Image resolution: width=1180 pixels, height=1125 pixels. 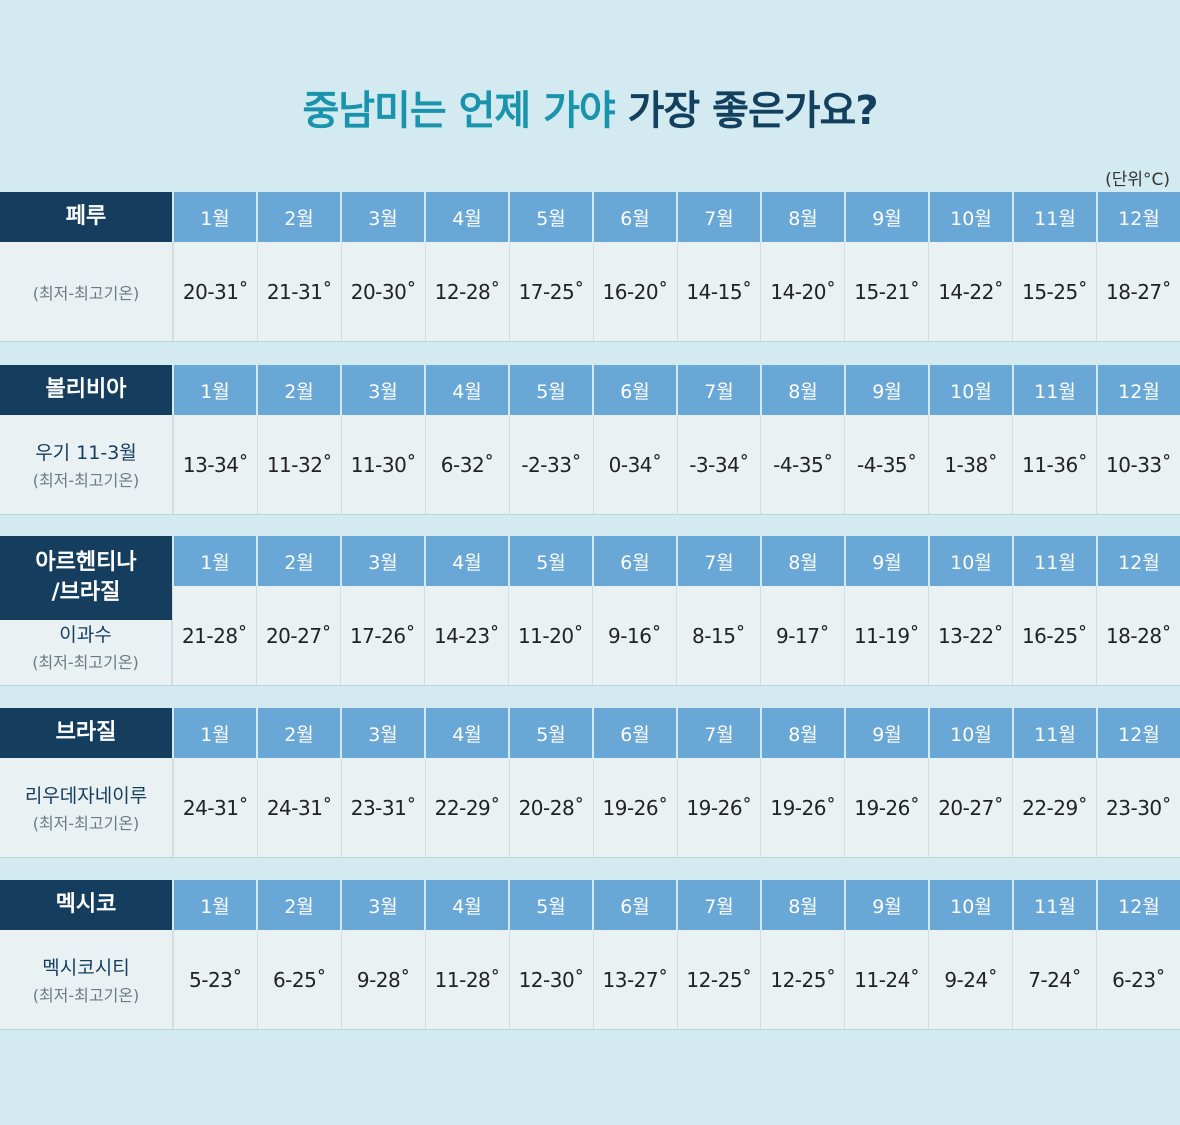 What do you see at coordinates (458, 111) in the screenshot?
I see `title-highlight: 중남미는 언제 가야` at bounding box center [458, 111].